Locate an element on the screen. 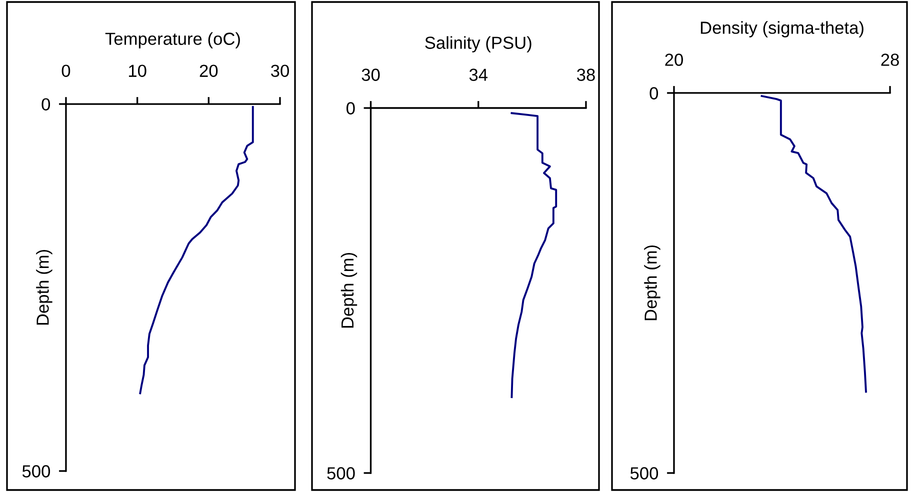  x-axis-title: Salinity (PSU) is located at coordinates (478, 44).